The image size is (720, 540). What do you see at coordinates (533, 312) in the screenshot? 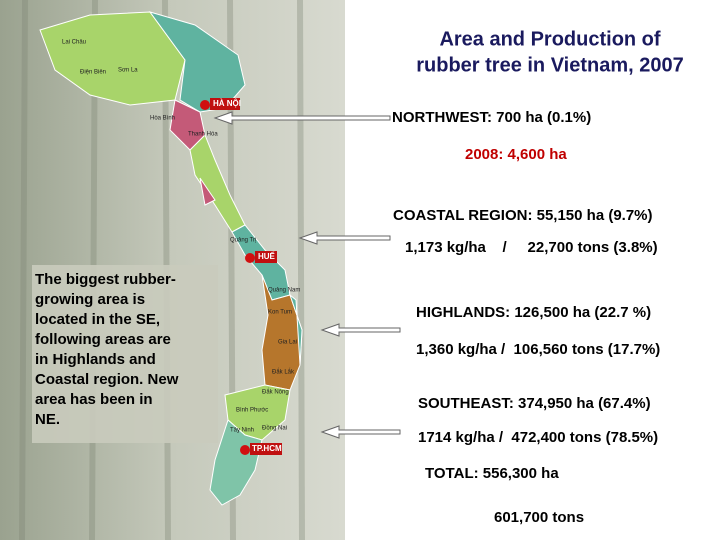
I see `region-line: HIGHLANDS: 126,500 ha (22.7 %)` at bounding box center [533, 312].